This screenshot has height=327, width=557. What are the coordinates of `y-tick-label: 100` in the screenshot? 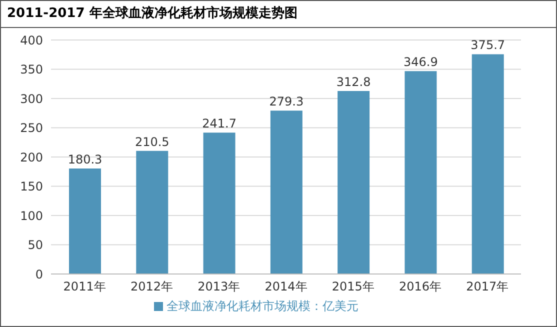 It's located at (31, 215).